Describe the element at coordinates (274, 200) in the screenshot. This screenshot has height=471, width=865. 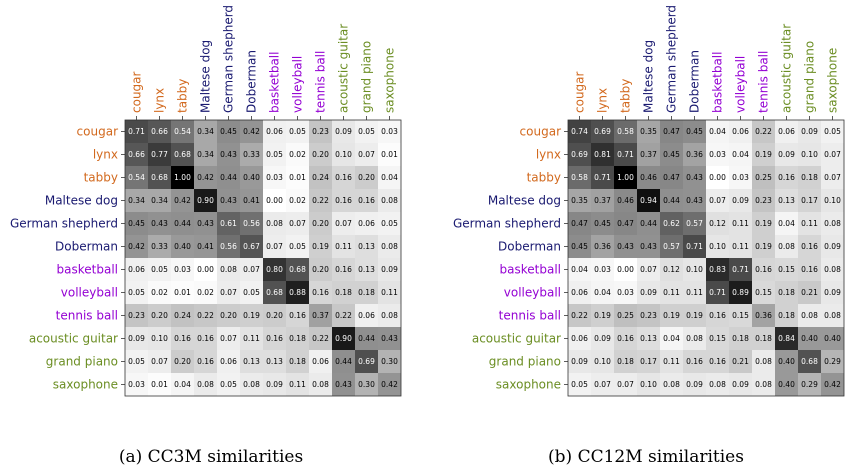
I see `cell-value: 0.00` at that location.